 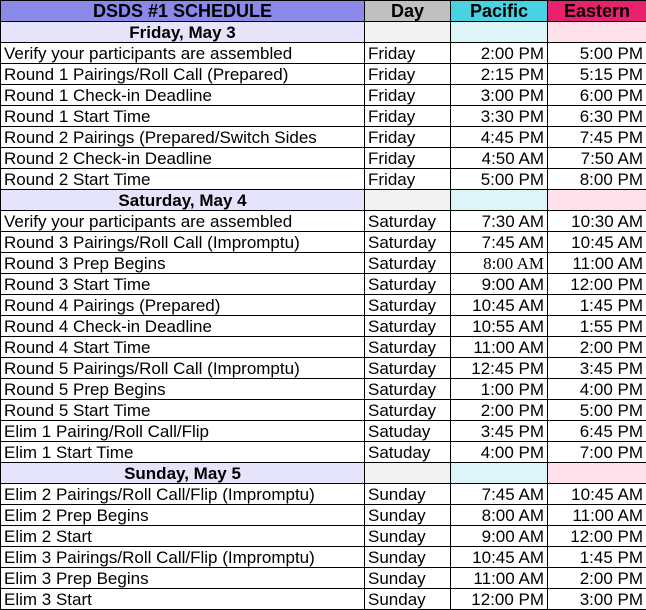 I want to click on pacific-time-cell: 9:00 AM, so click(x=499, y=536).